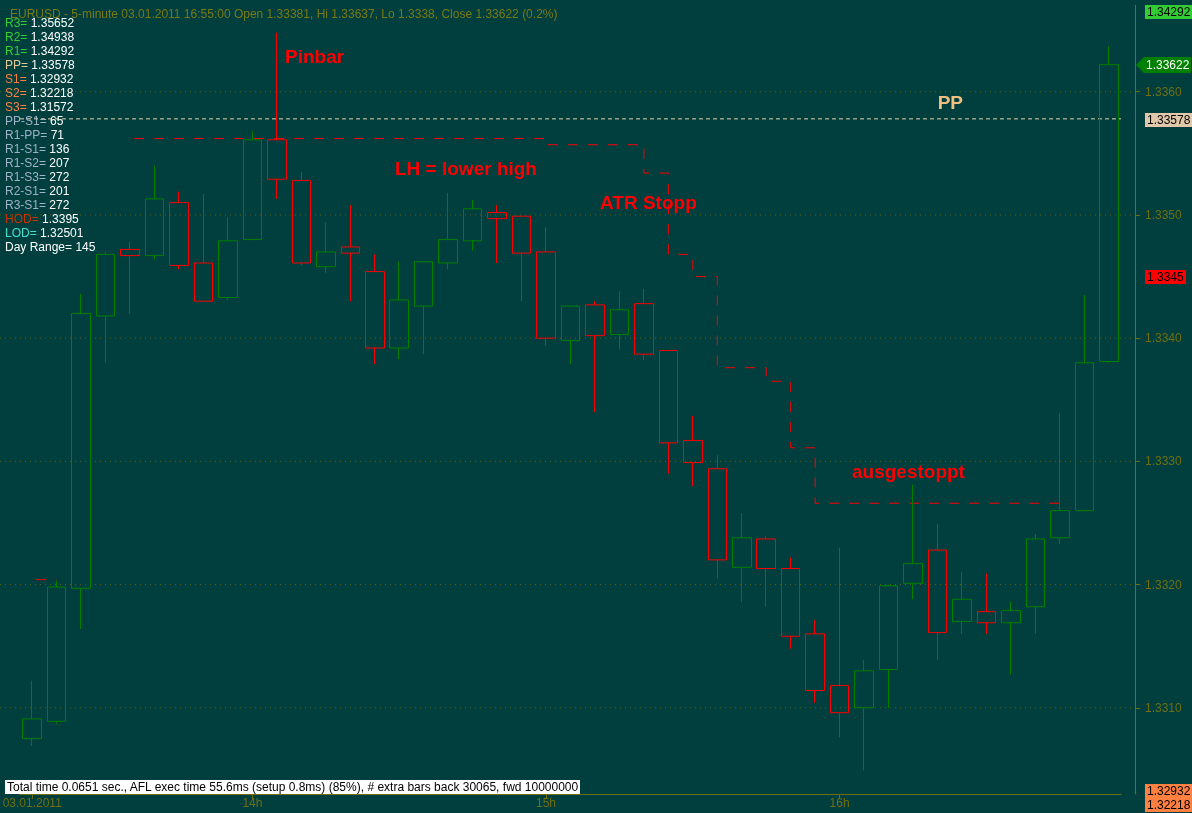  Describe the element at coordinates (37, 176) in the screenshot. I see `annotation: R1-S3= 272` at that location.